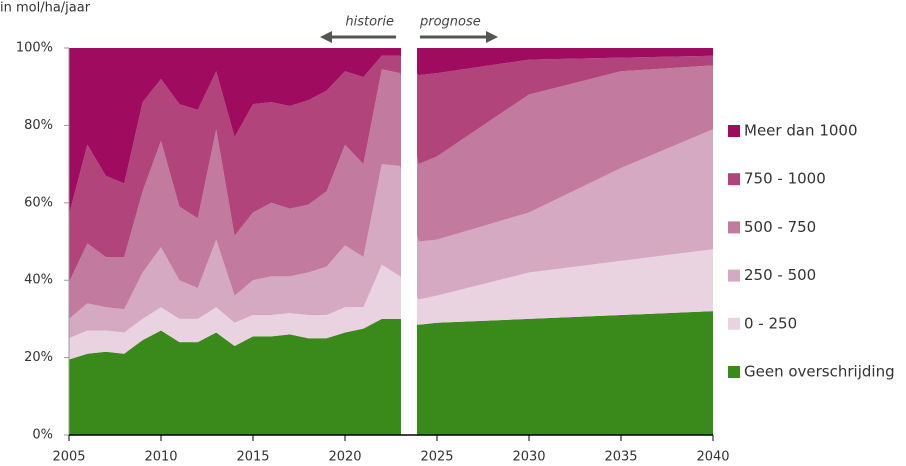 The image size is (906, 466). Describe the element at coordinates (34, 48) in the screenshot. I see `y-tick-label: 100%` at that location.